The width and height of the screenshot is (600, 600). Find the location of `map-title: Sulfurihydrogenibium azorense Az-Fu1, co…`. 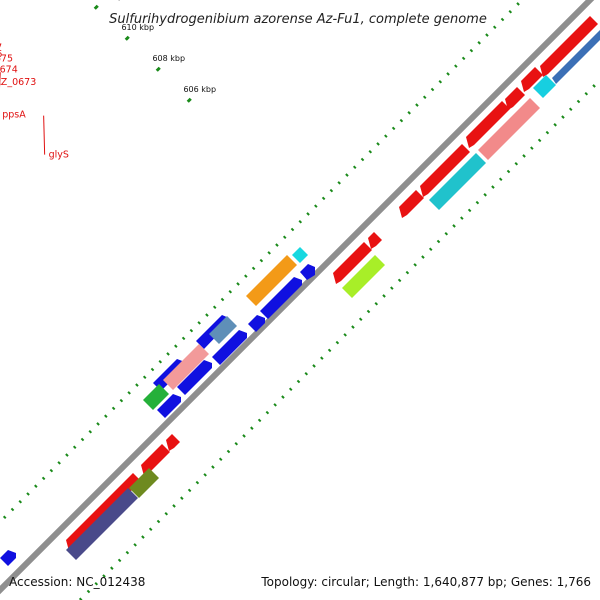

map-title: Sulfurihydrogenibium azorense Az-Fu1, co… is located at coordinates (298, 19).